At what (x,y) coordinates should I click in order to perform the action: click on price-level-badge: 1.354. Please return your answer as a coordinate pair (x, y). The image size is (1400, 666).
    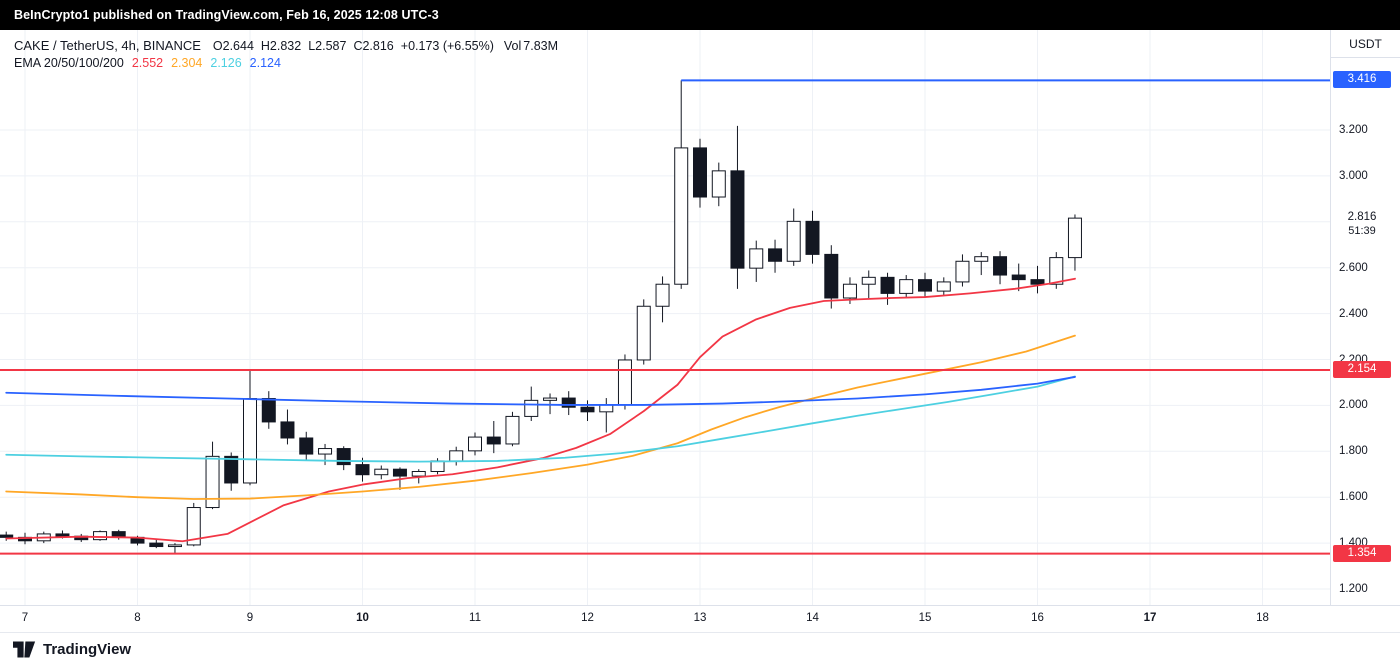
    Looking at the image, I should click on (1362, 553).